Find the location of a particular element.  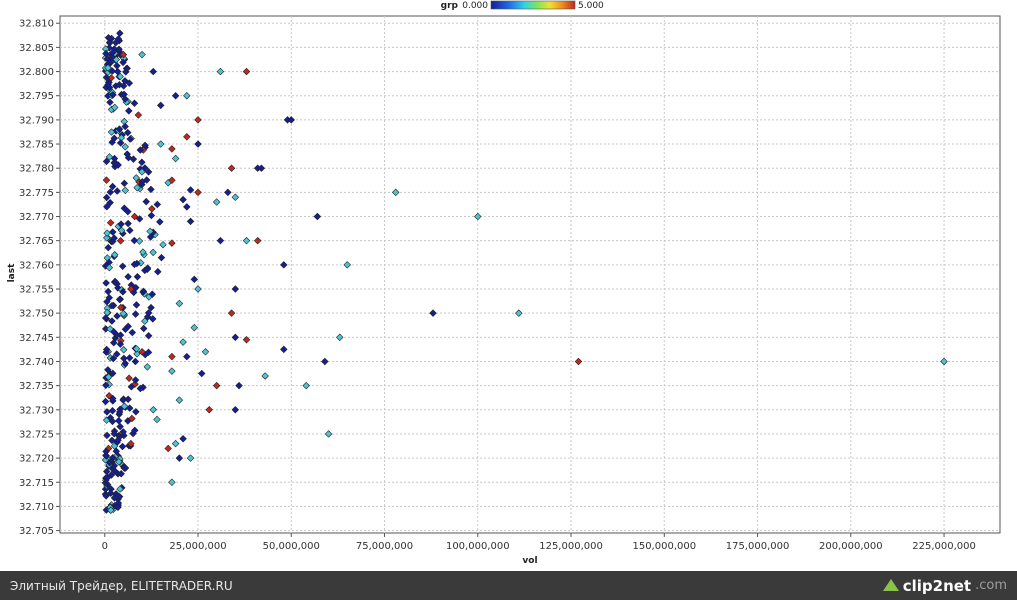

y-axis-title: last is located at coordinates (12, 273).